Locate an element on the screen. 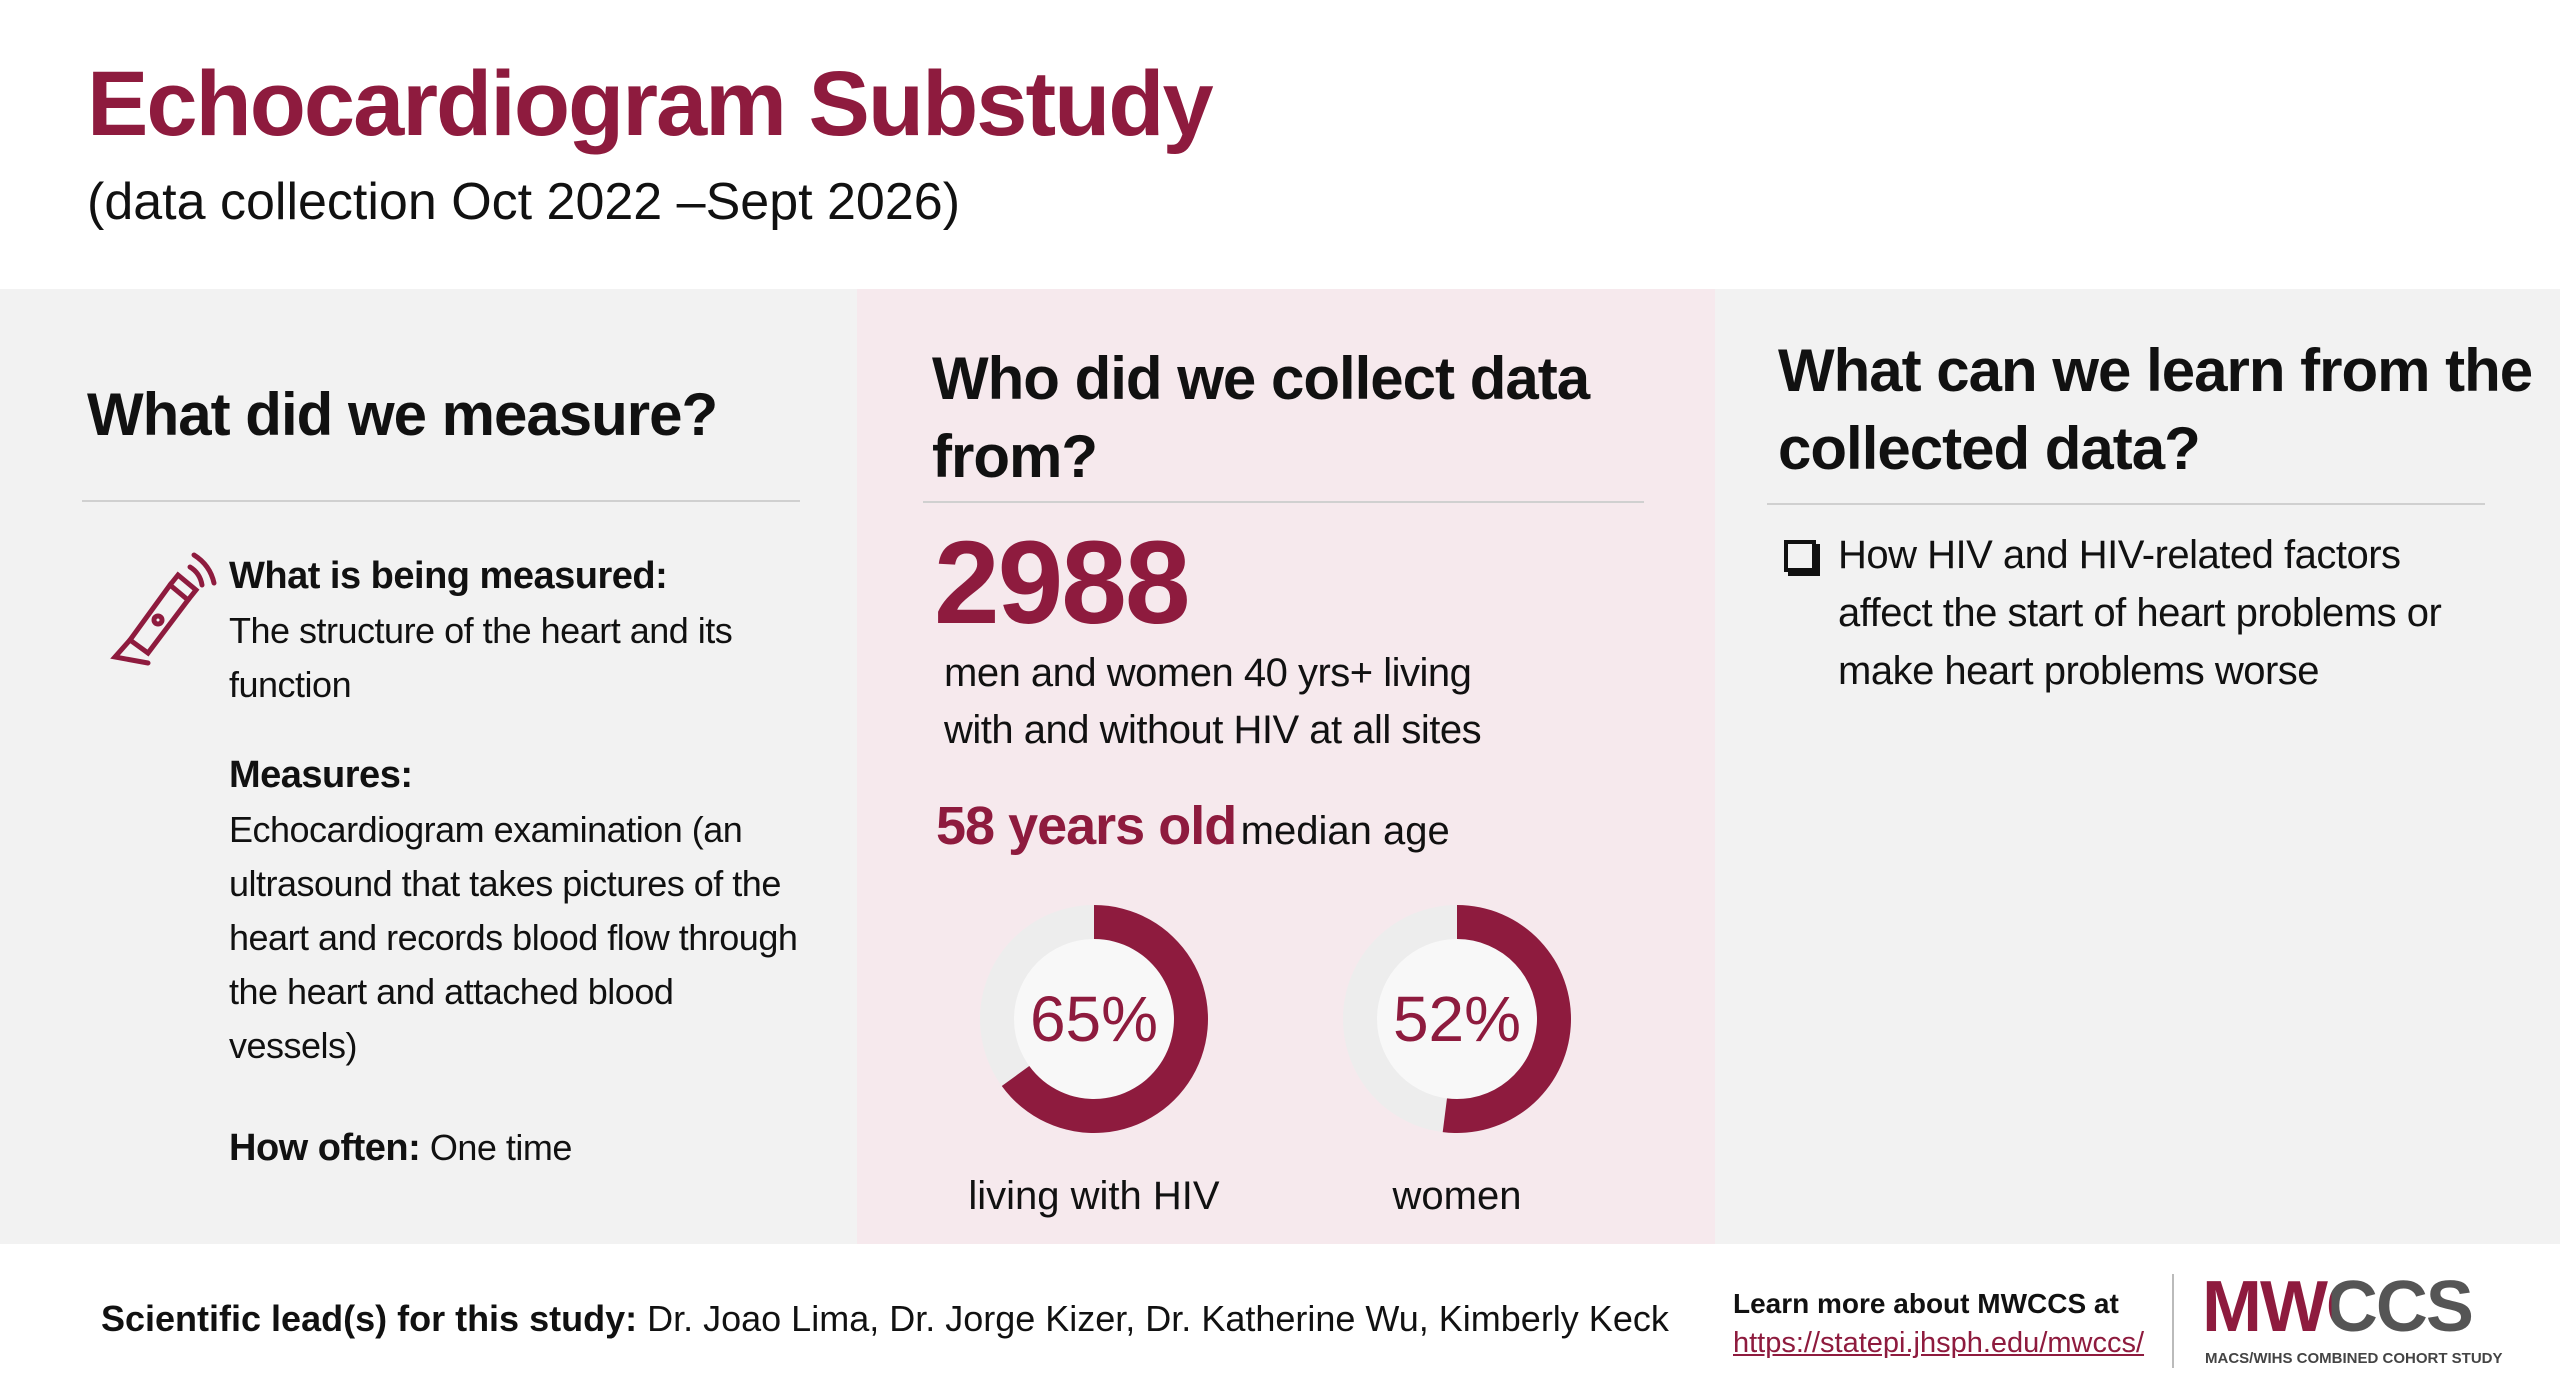 This screenshot has width=2560, height=1381. donut-label: 52% is located at coordinates (1457, 1019).